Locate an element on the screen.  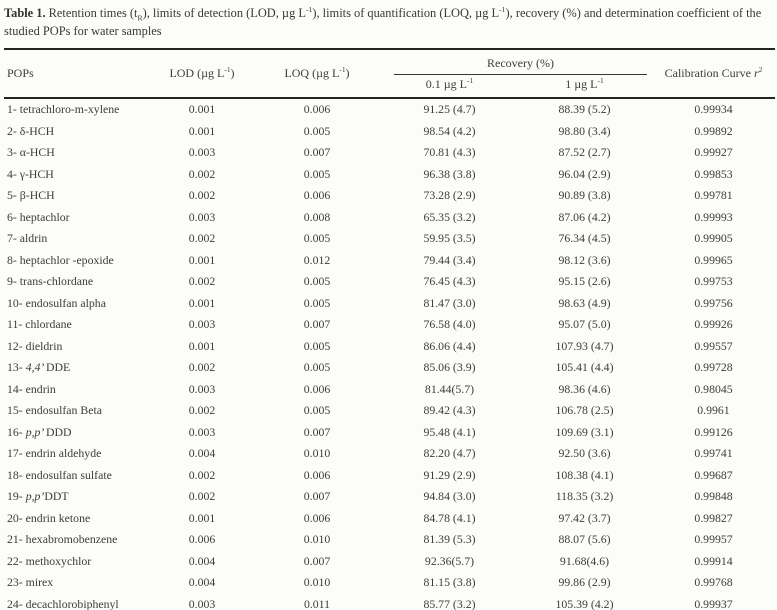
recovery-1-value: 76.34 (4.5) is located at coordinates (584, 238).